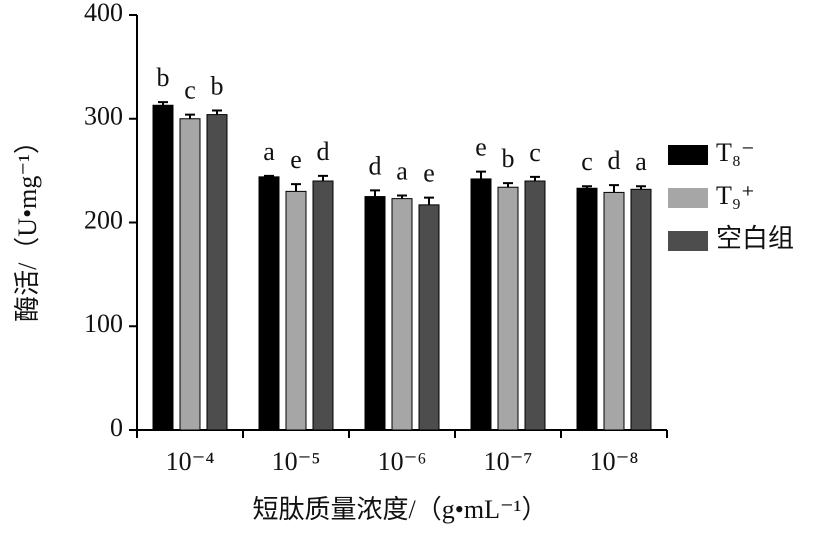 This screenshot has height=536, width=817. Describe the element at coordinates (508, 461) in the screenshot. I see `x-tick-label: 10⁻⁷` at that location.